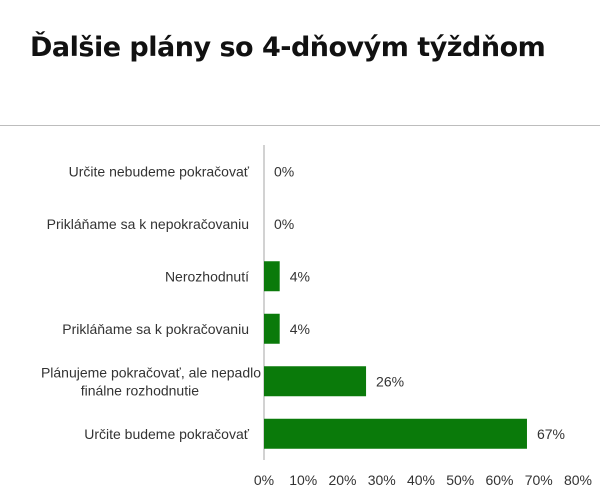  What do you see at coordinates (539, 480) in the screenshot?
I see `x-tick-label: 70%` at bounding box center [539, 480].